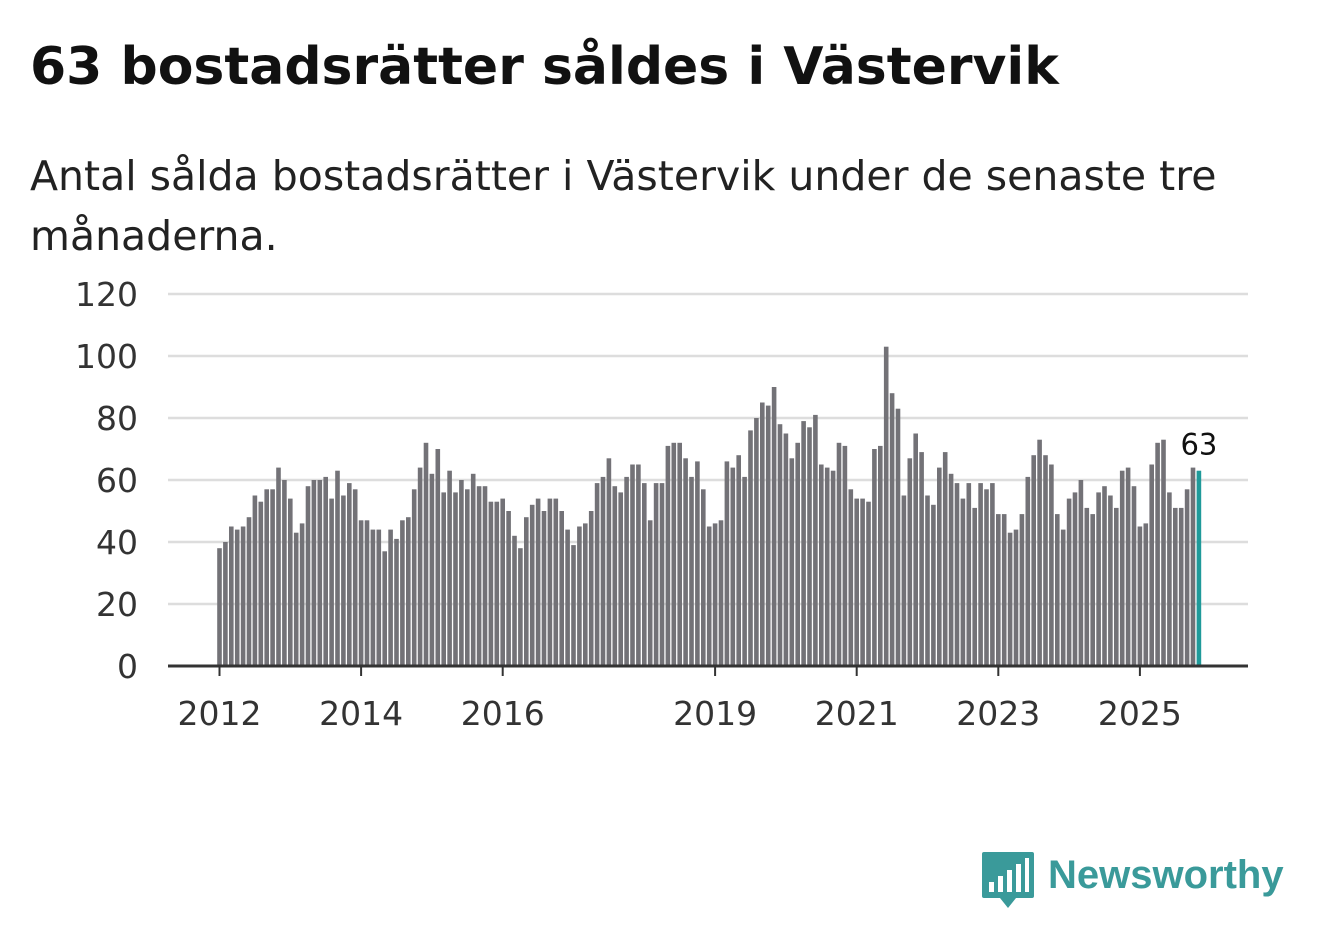 The height and width of the screenshot is (939, 1322). What do you see at coordinates (1008, 880) in the screenshot?
I see `newsworthy-bars-icon` at bounding box center [1008, 880].